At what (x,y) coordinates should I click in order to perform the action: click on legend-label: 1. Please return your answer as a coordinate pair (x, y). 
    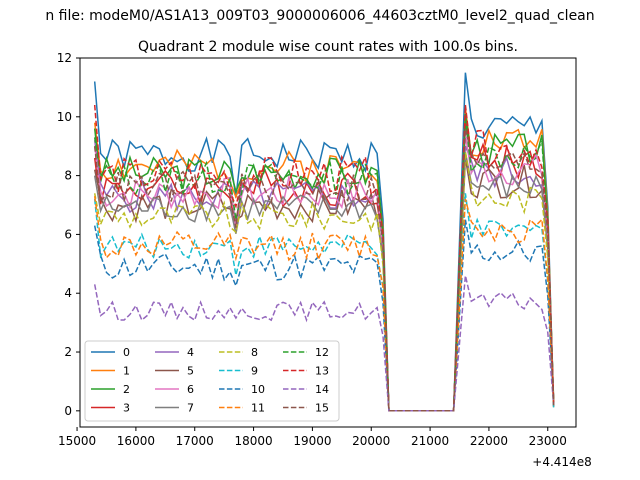
    Looking at the image, I should click on (126, 371).